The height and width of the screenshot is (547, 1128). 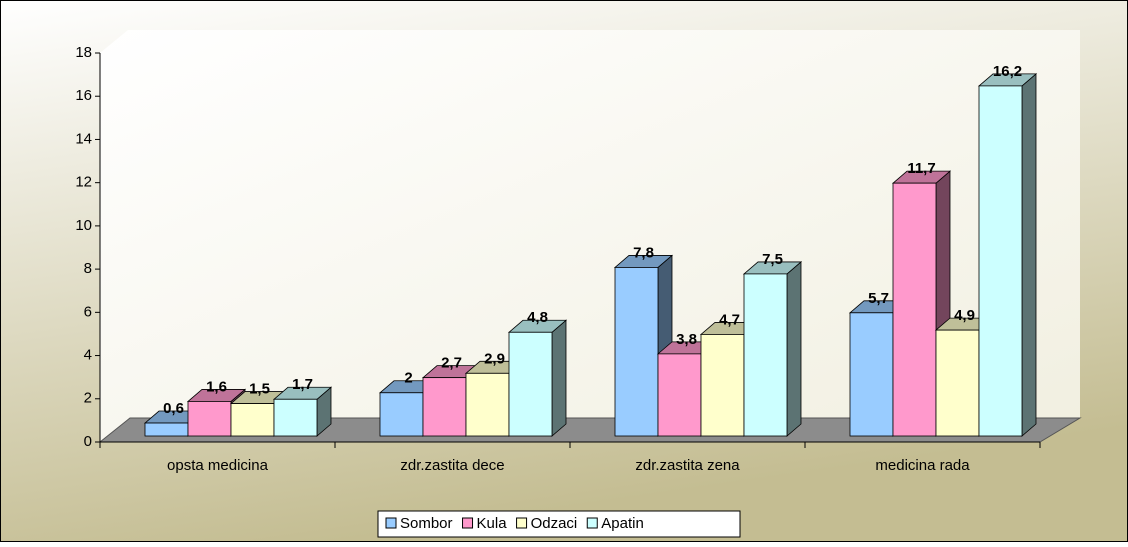 What do you see at coordinates (173, 408) in the screenshot?
I see `data-label: 0,6` at bounding box center [173, 408].